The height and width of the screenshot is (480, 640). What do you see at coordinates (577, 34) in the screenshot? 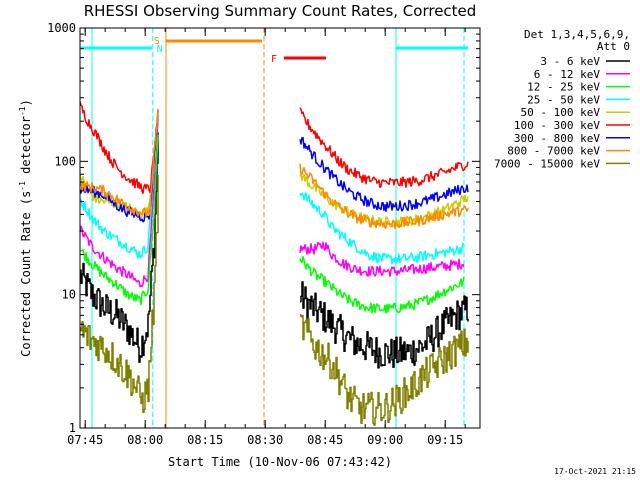
I see `legend-header-line1: Det 1,3,4,5,6,9,` at bounding box center [577, 34].